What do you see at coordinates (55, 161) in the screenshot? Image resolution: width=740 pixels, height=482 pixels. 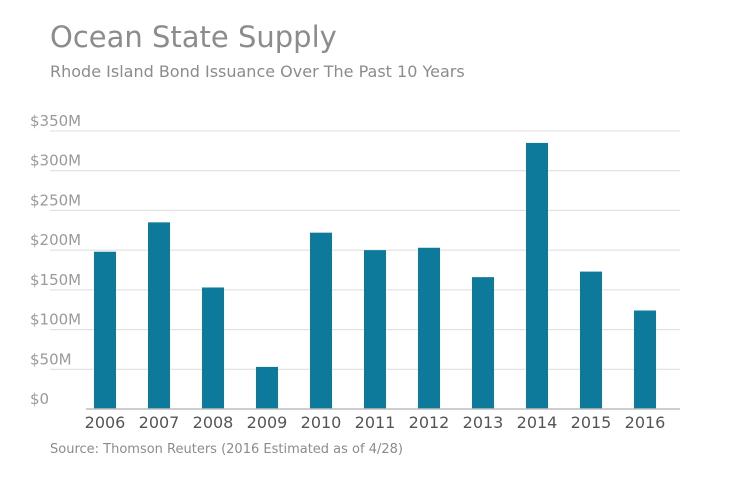 I see `y-tick-label: $300M` at bounding box center [55, 161].